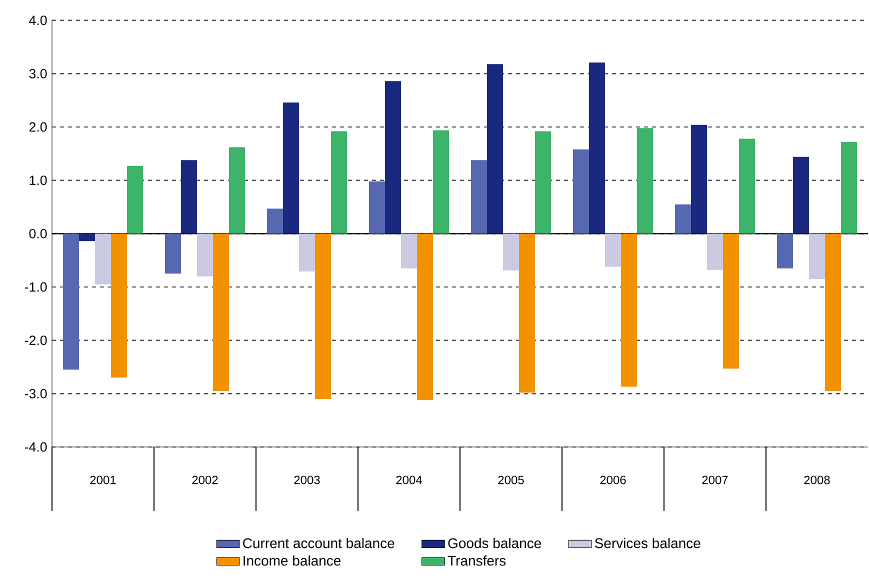 This screenshot has height=585, width=869. I want to click on legend-label: Goods balance, so click(495, 543).